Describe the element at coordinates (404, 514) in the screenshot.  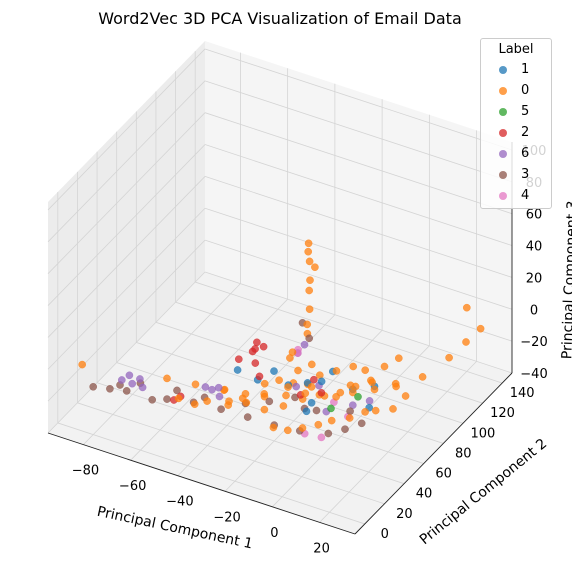
I see `y-tick-label: 20` at that location.